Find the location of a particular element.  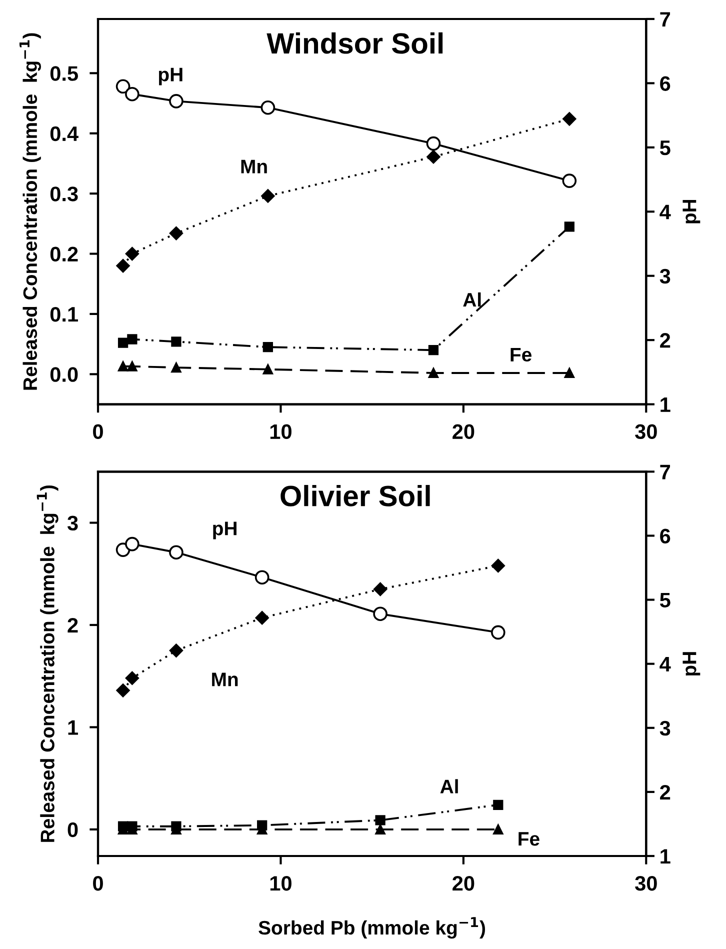

chart-title: Windsor Soil is located at coordinates (354, 43).